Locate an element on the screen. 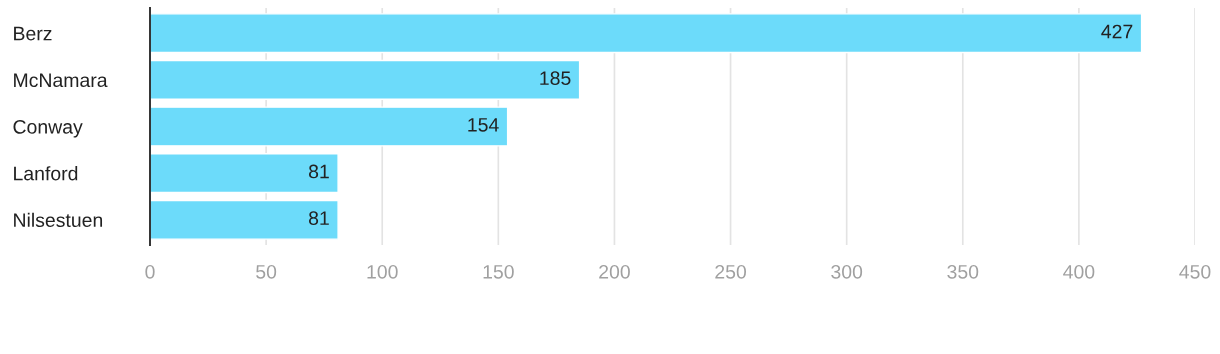  x-tick-label: 150 is located at coordinates (498, 271).